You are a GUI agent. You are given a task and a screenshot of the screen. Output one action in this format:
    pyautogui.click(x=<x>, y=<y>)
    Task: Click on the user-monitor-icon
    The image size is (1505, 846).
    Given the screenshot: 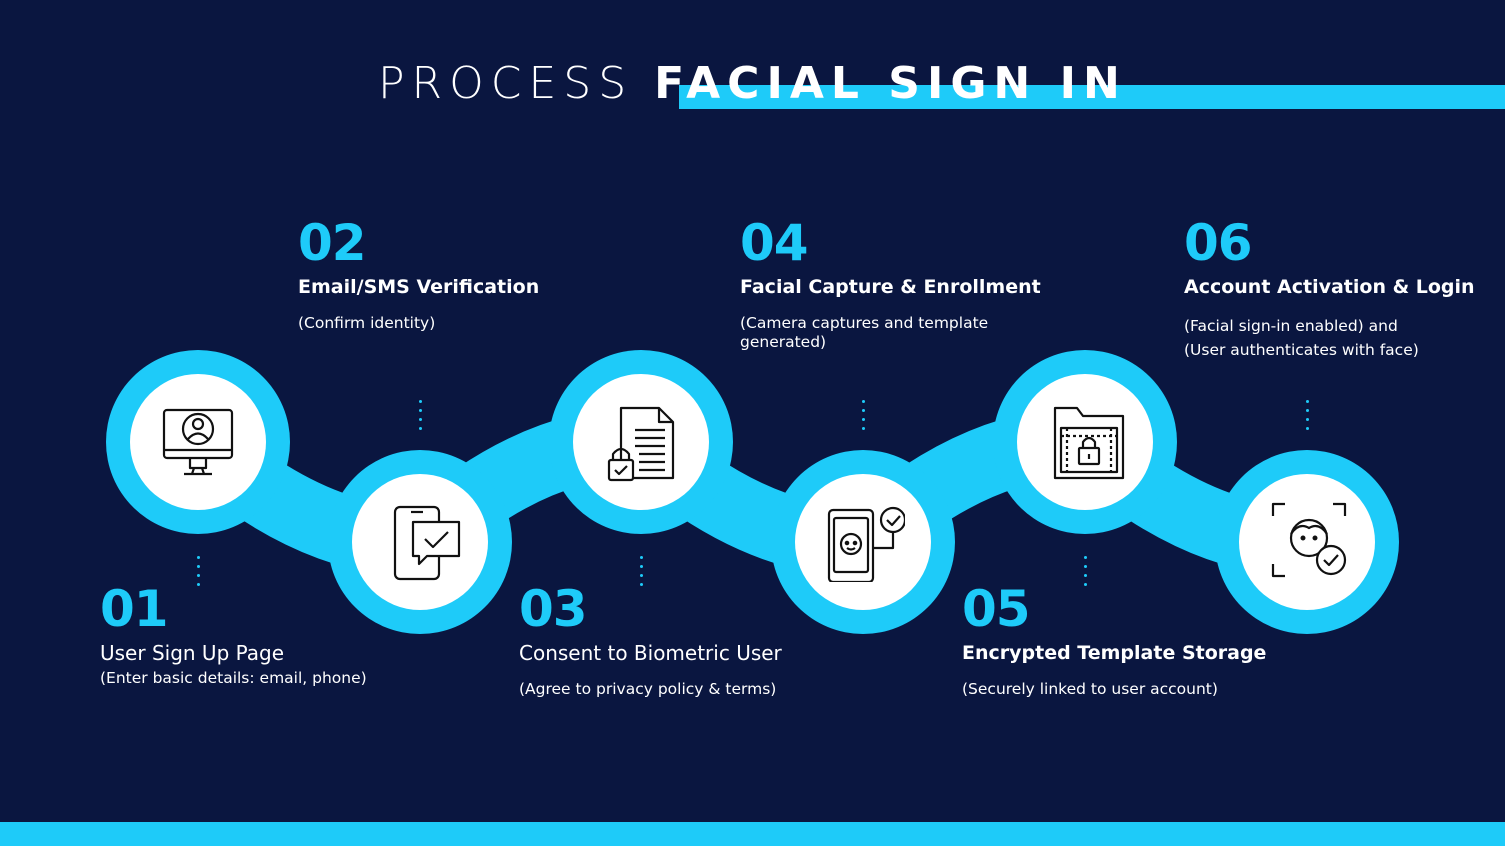 What is the action you would take?
    pyautogui.click(x=198, y=442)
    